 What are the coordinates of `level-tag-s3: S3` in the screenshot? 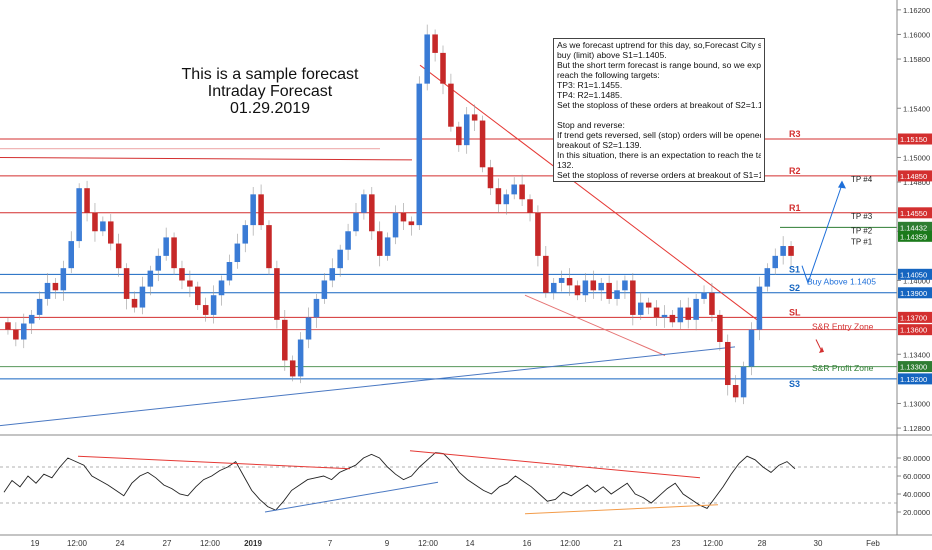 It's located at (794, 384).